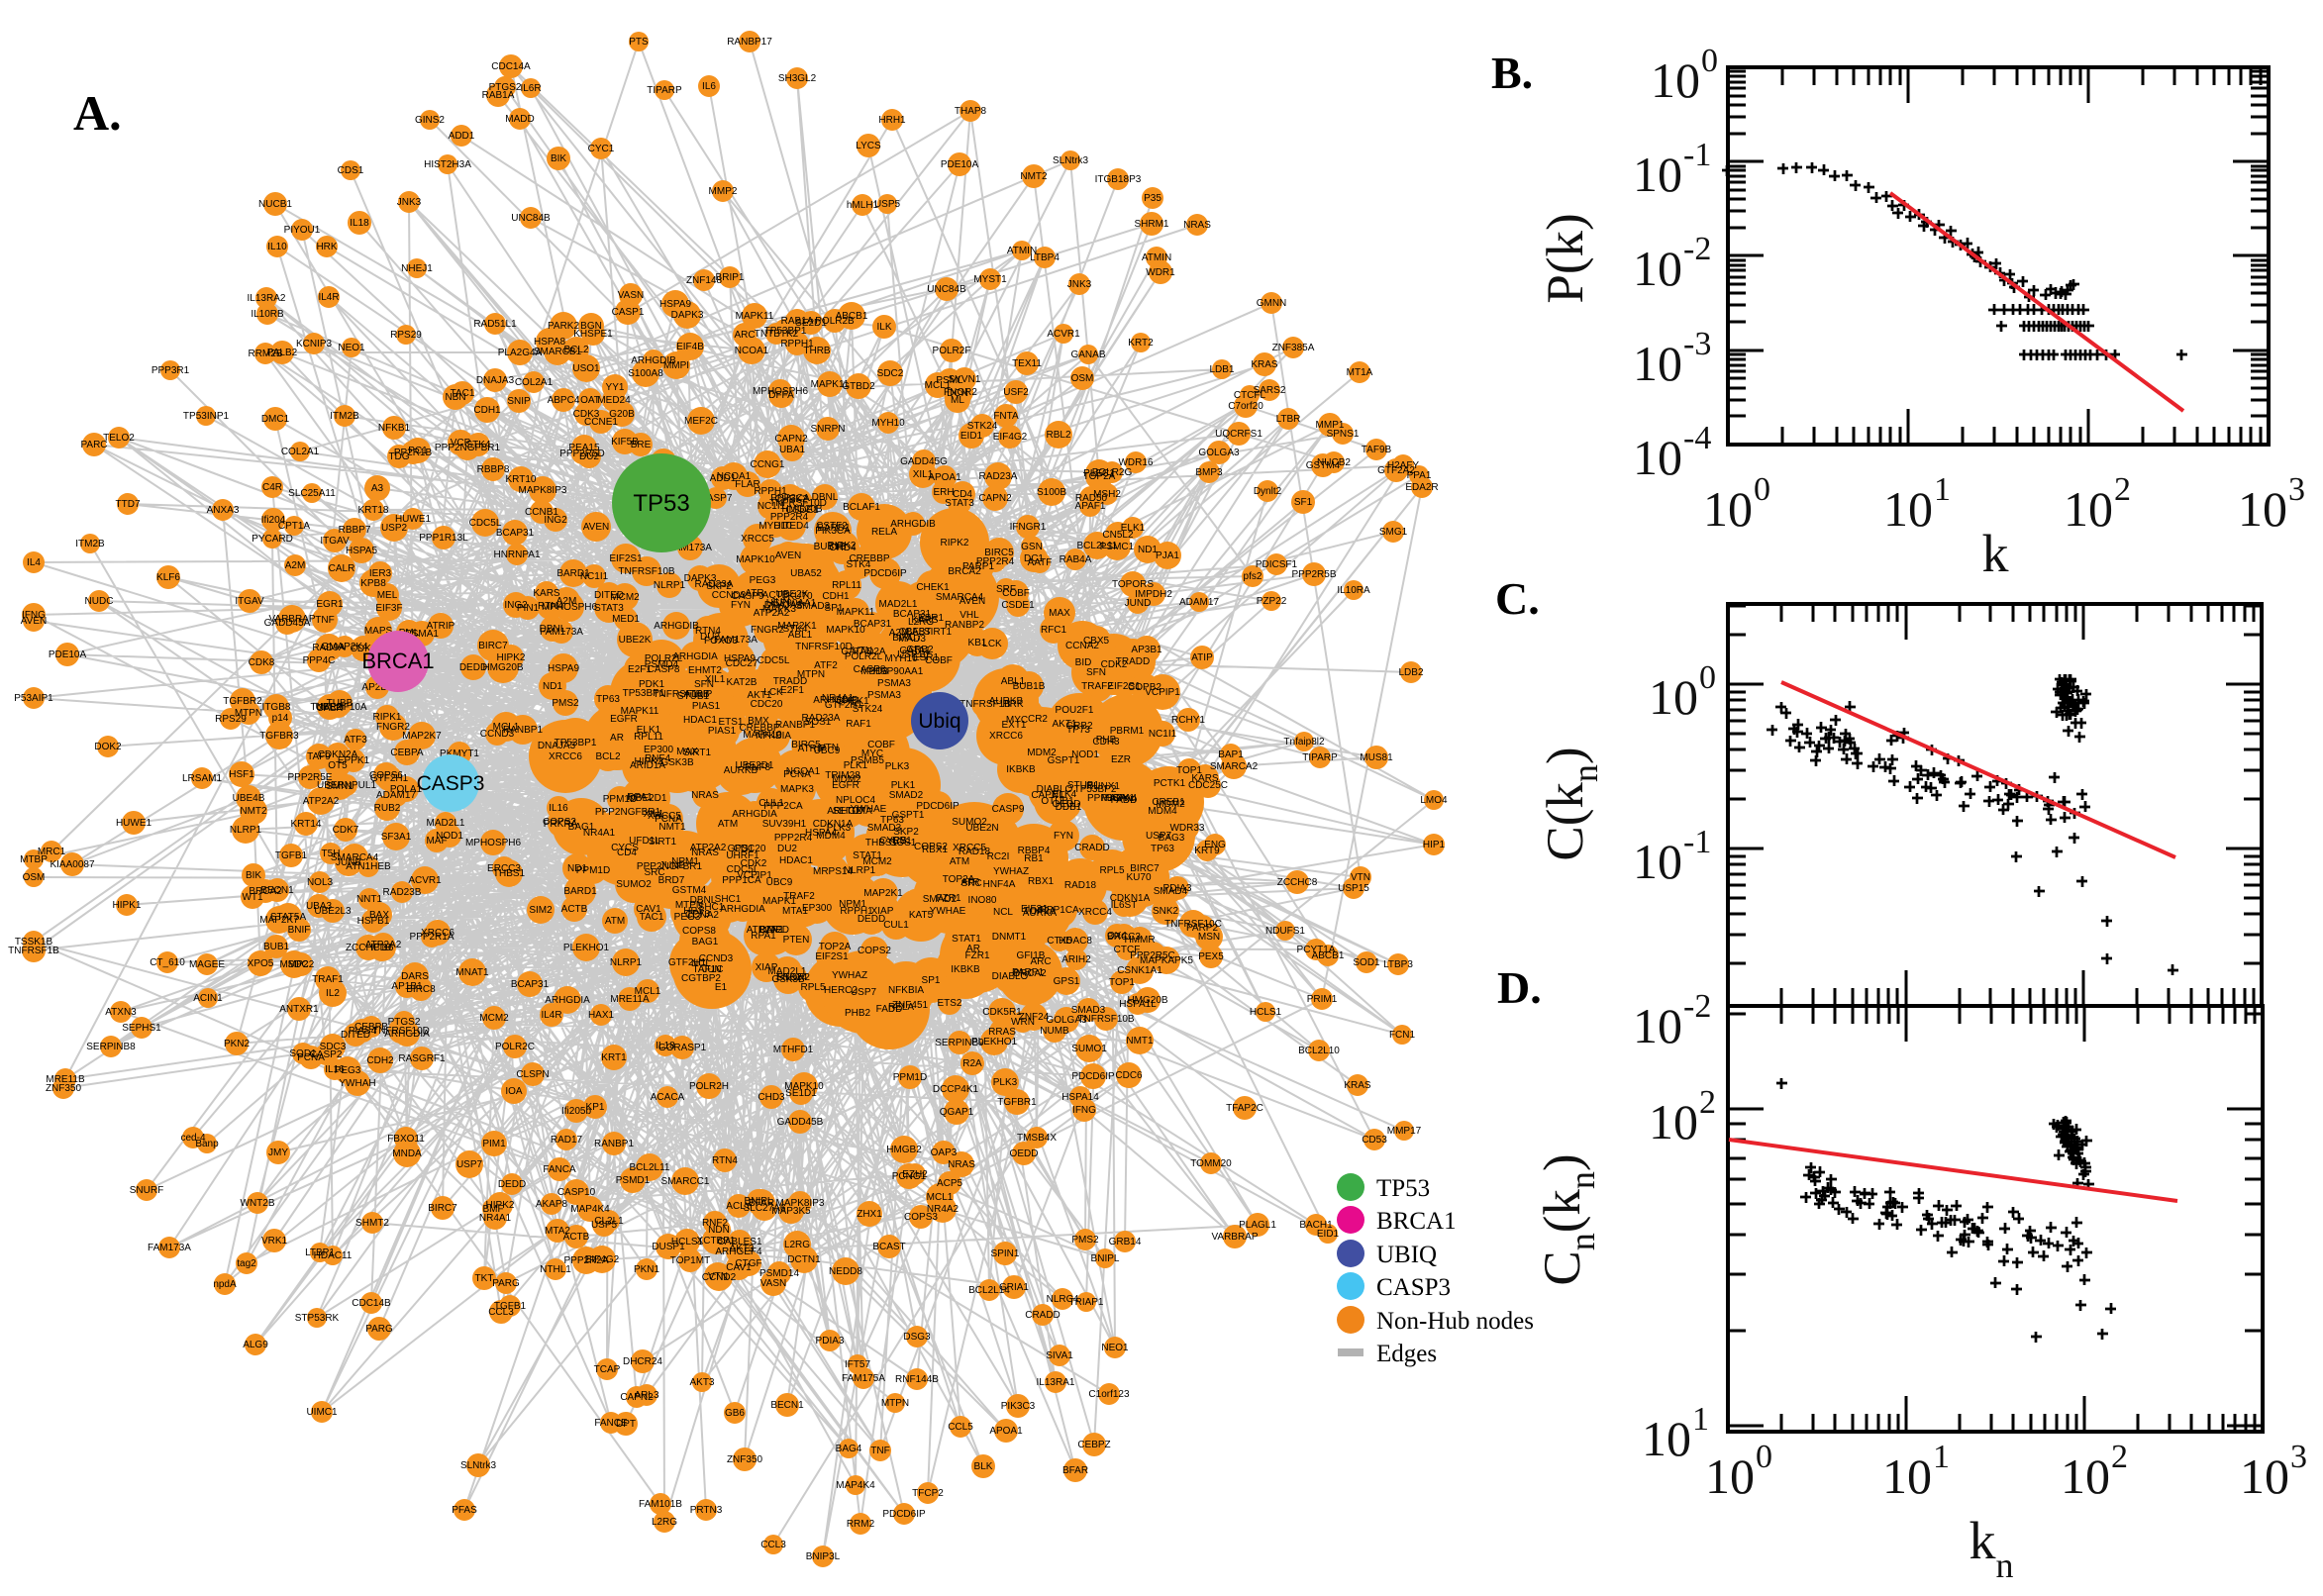 The height and width of the screenshot is (1596, 2323). Describe the element at coordinates (662, 664) in the screenshot. I see `svg-text: PSMD4` at that location.